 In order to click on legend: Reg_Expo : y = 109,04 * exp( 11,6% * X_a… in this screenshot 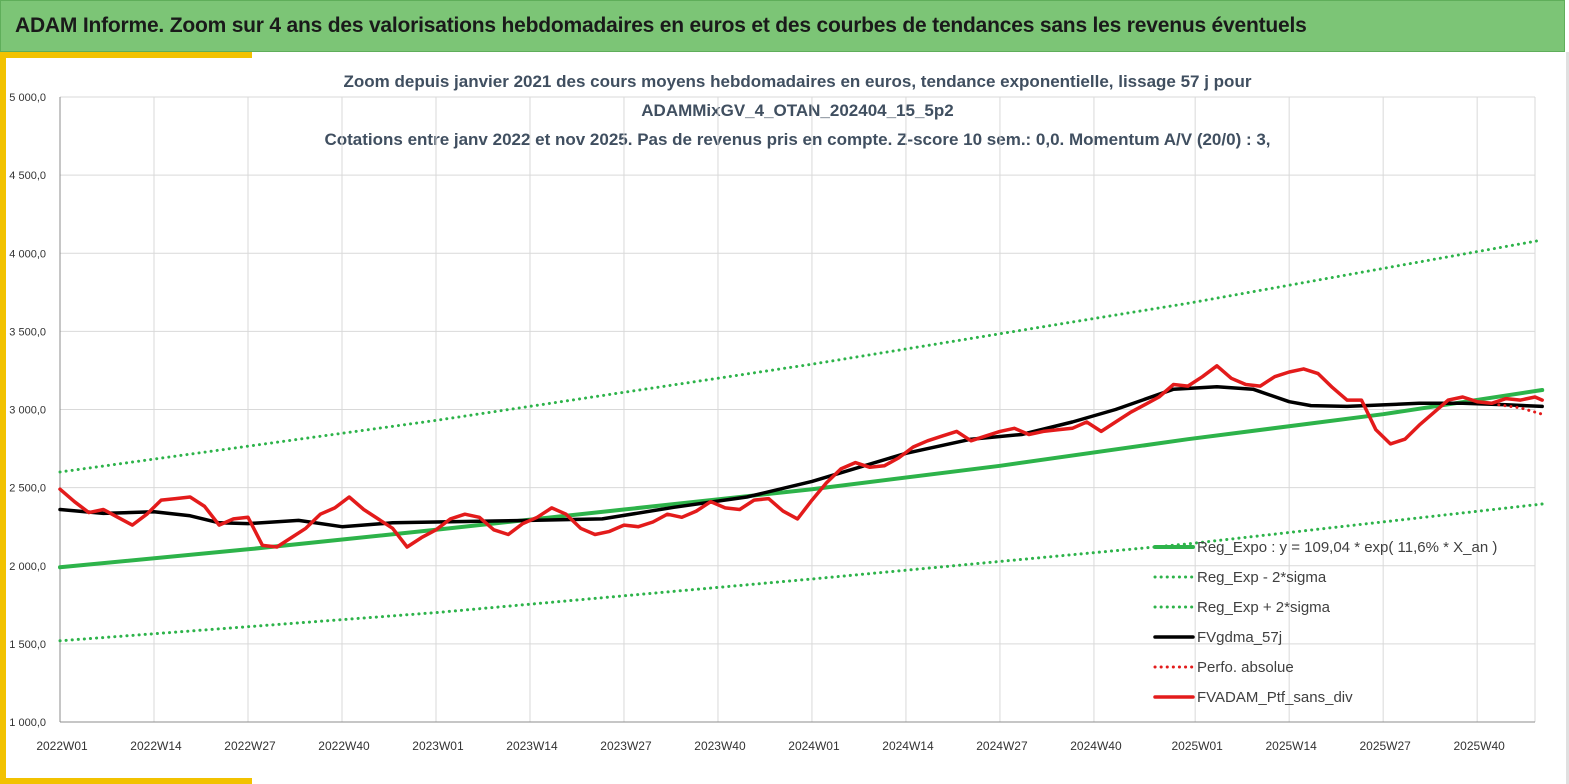, I will do `click(1325, 622)`.